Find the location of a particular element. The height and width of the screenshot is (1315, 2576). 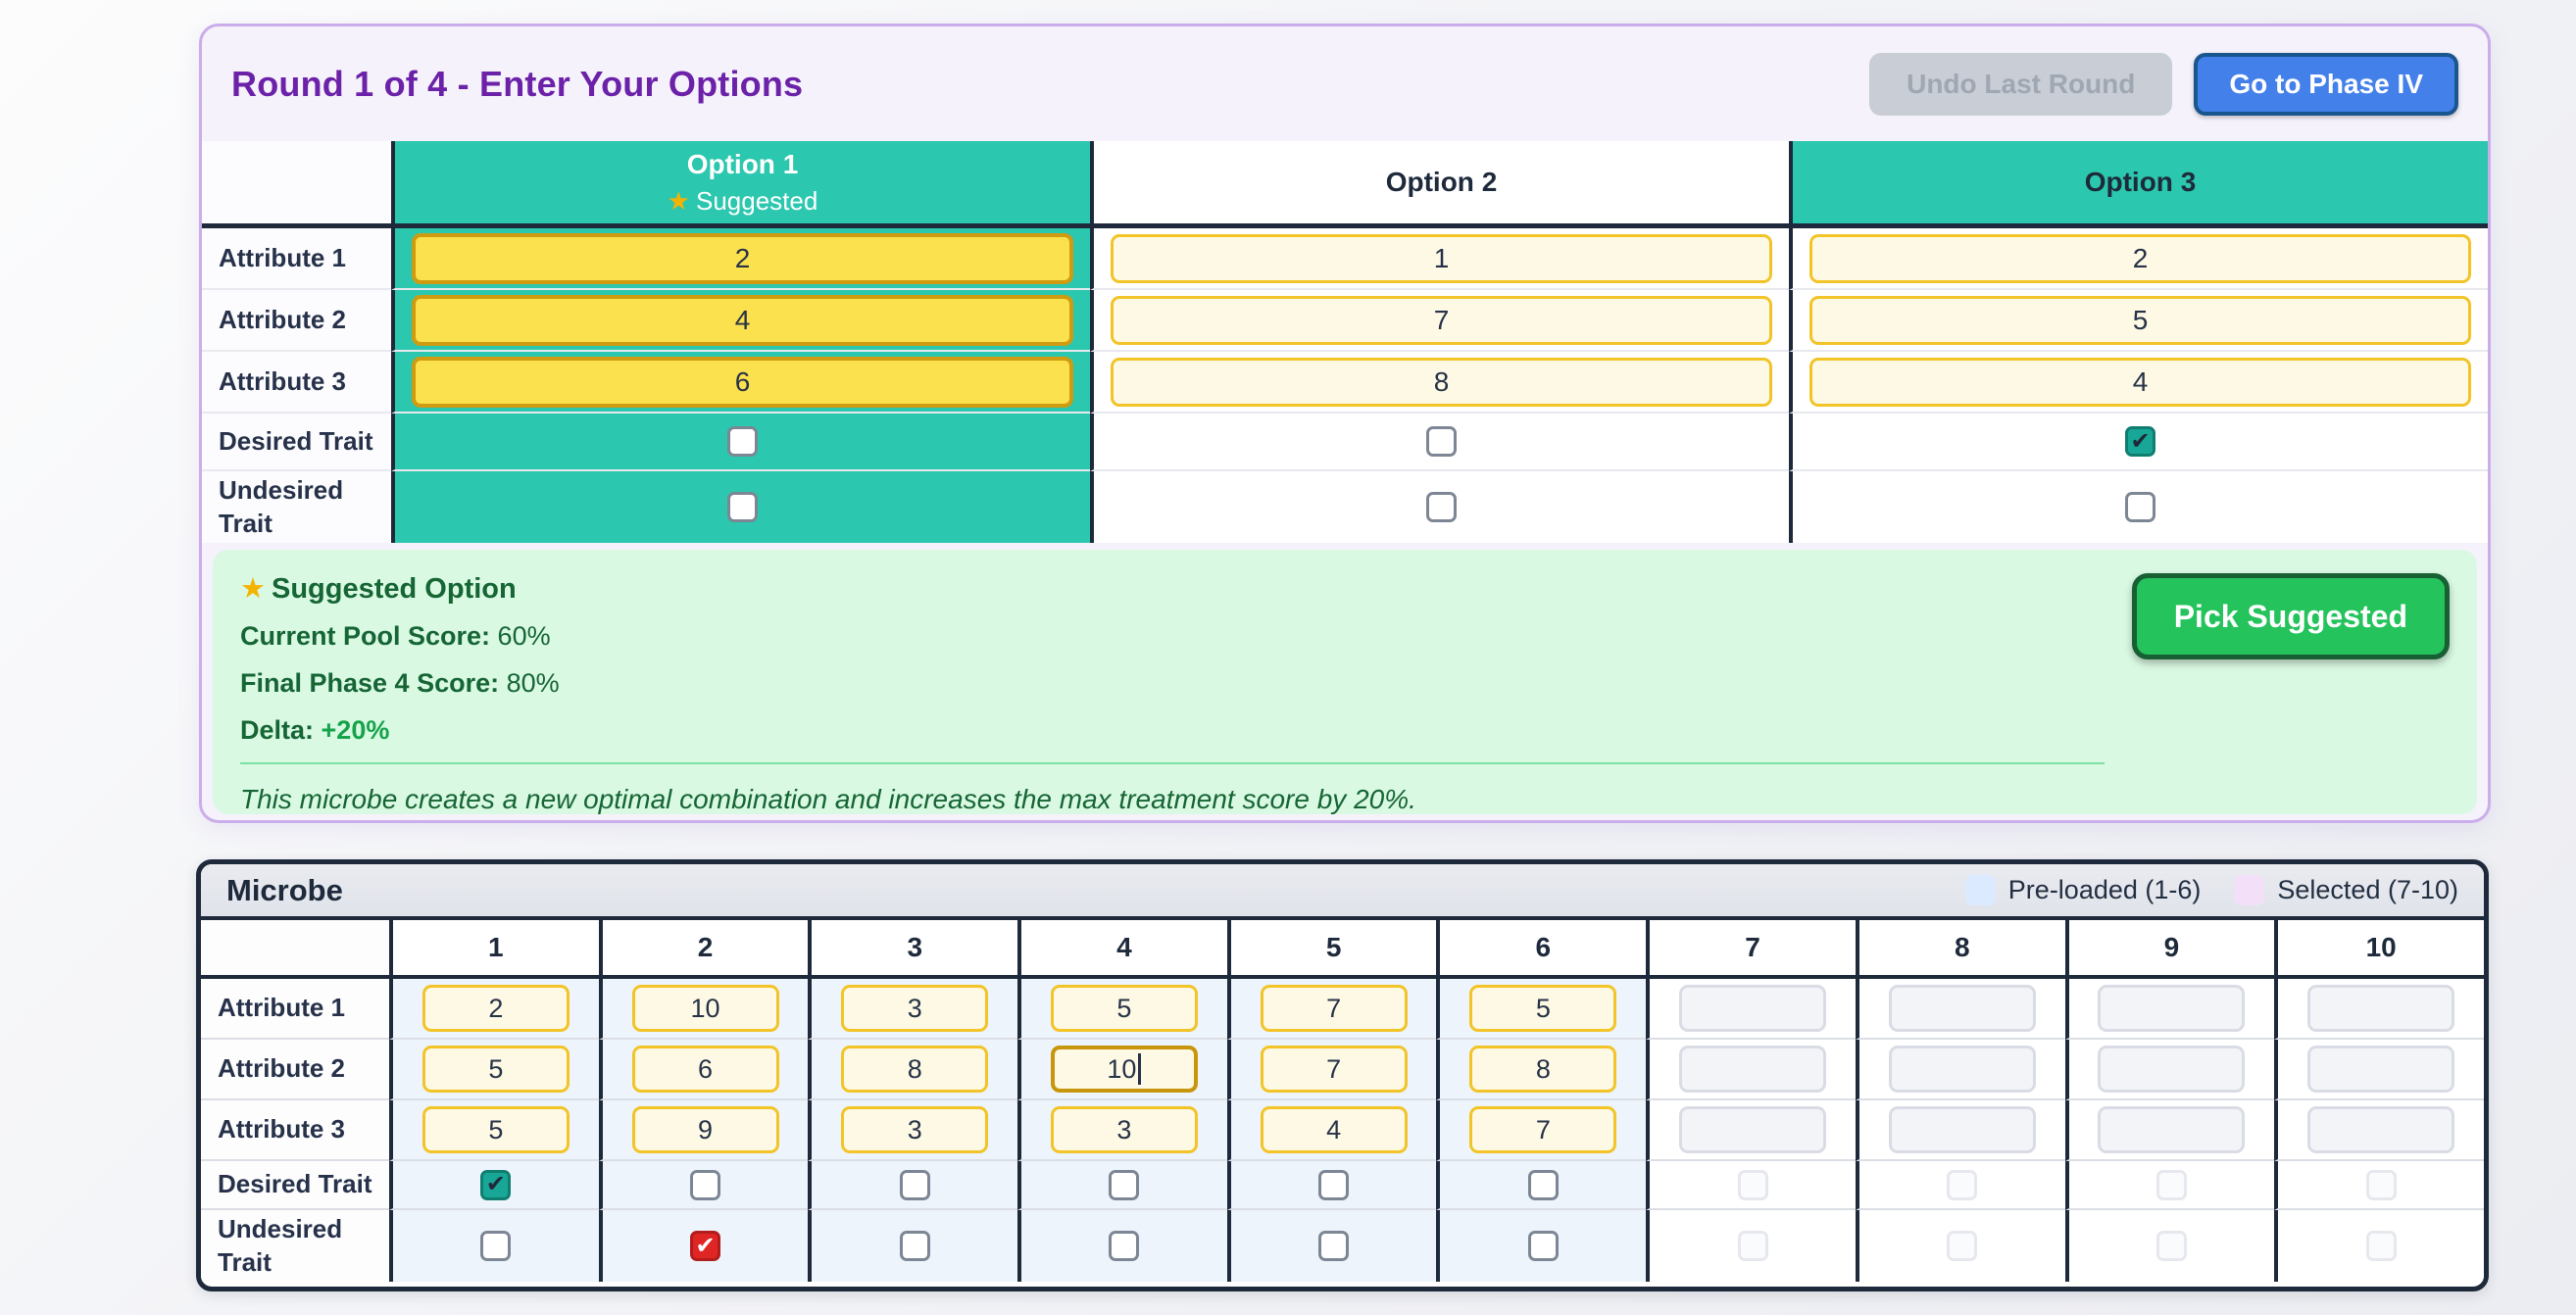

option-1-desired-trait-cell is located at coordinates (740, 442).